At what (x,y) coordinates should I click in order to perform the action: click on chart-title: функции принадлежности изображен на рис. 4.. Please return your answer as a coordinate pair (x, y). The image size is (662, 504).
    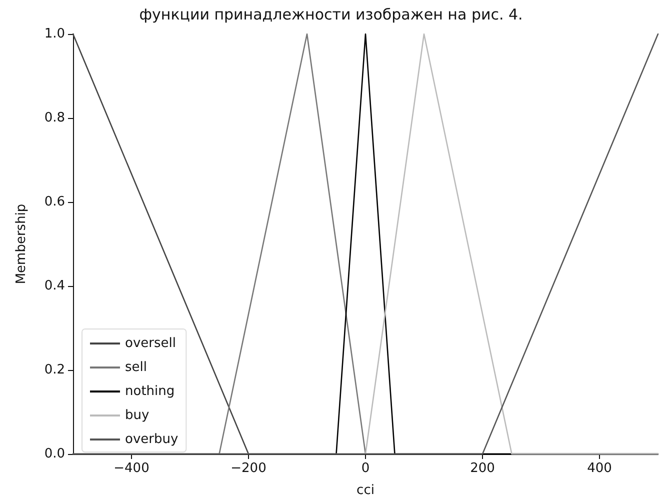
    Looking at the image, I should click on (331, 15).